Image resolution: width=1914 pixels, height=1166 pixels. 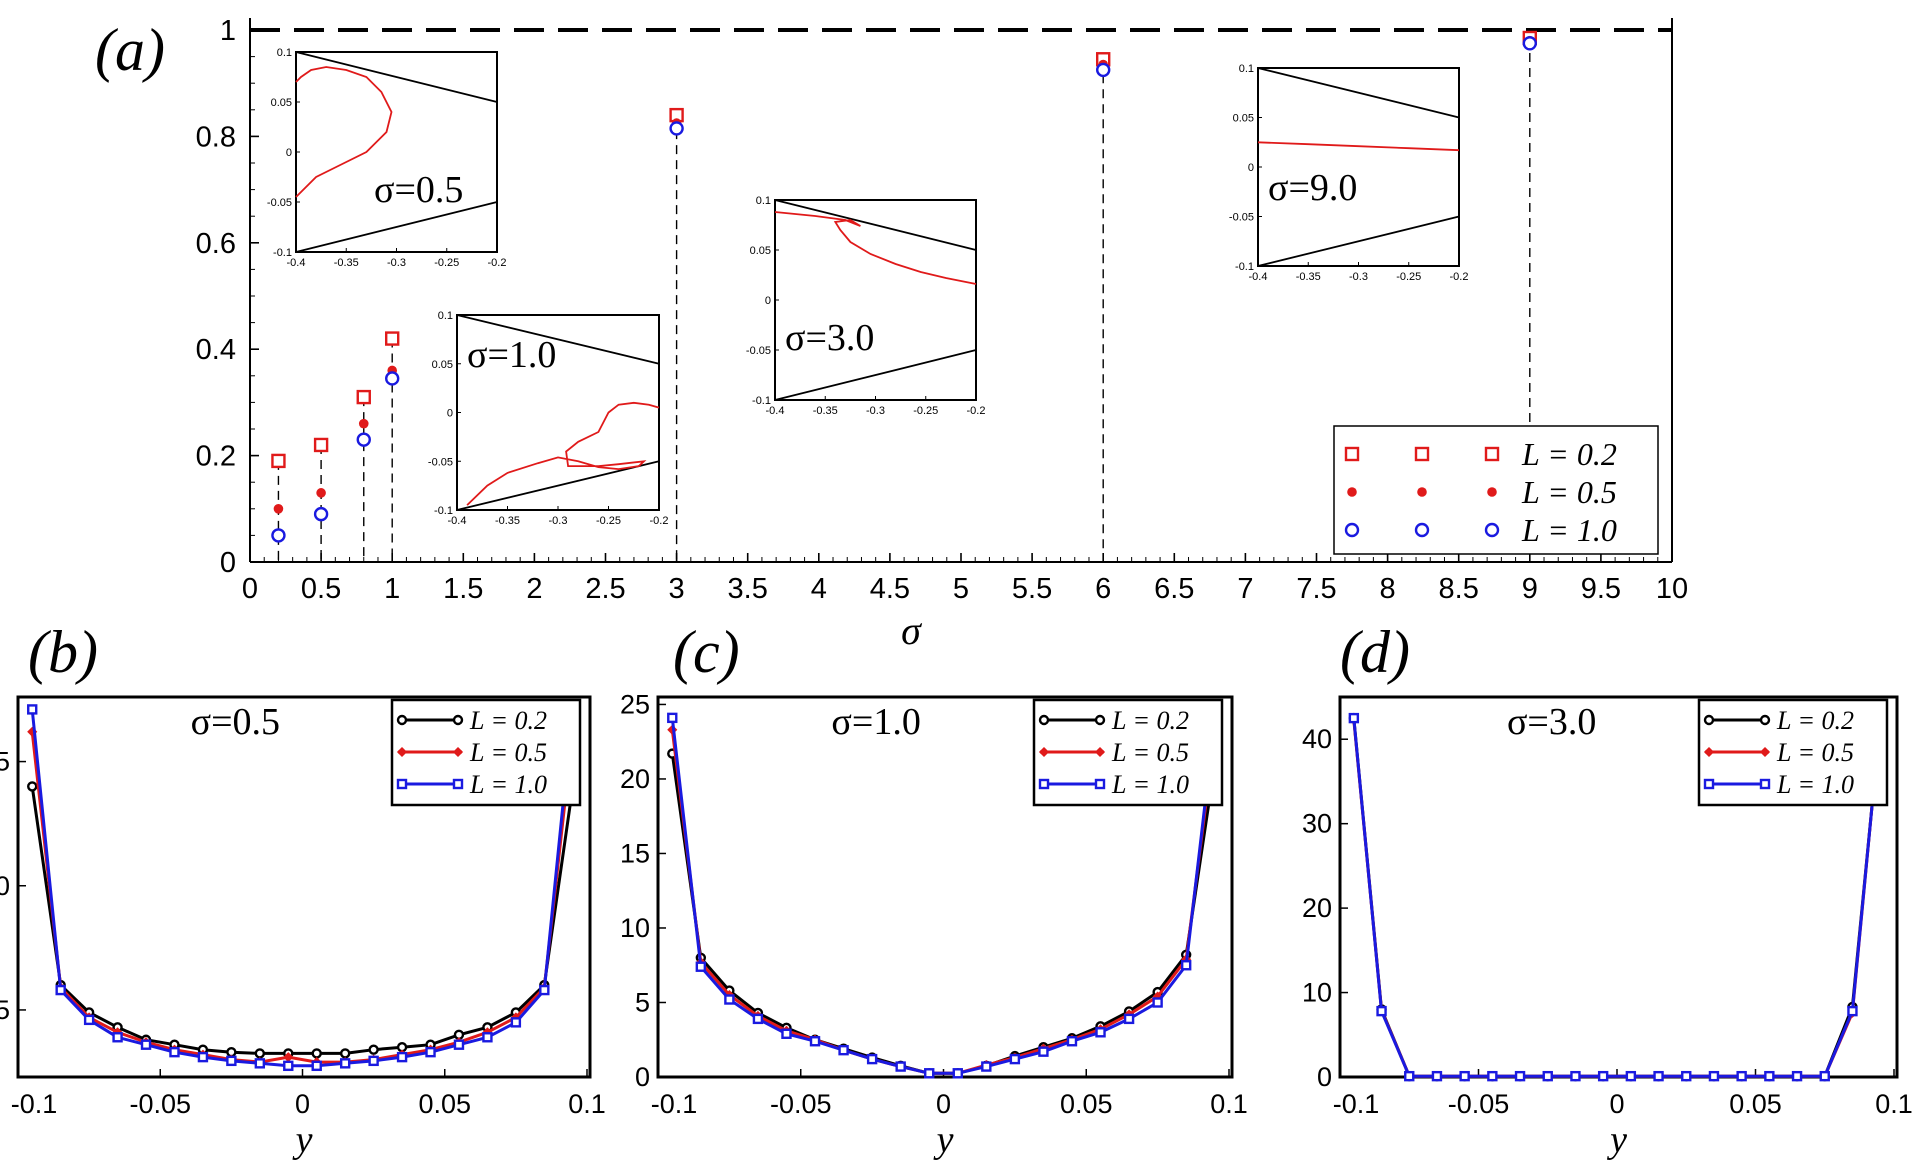 I want to click on inset-x-tick-label: -0.25, so click(x=446, y=263).